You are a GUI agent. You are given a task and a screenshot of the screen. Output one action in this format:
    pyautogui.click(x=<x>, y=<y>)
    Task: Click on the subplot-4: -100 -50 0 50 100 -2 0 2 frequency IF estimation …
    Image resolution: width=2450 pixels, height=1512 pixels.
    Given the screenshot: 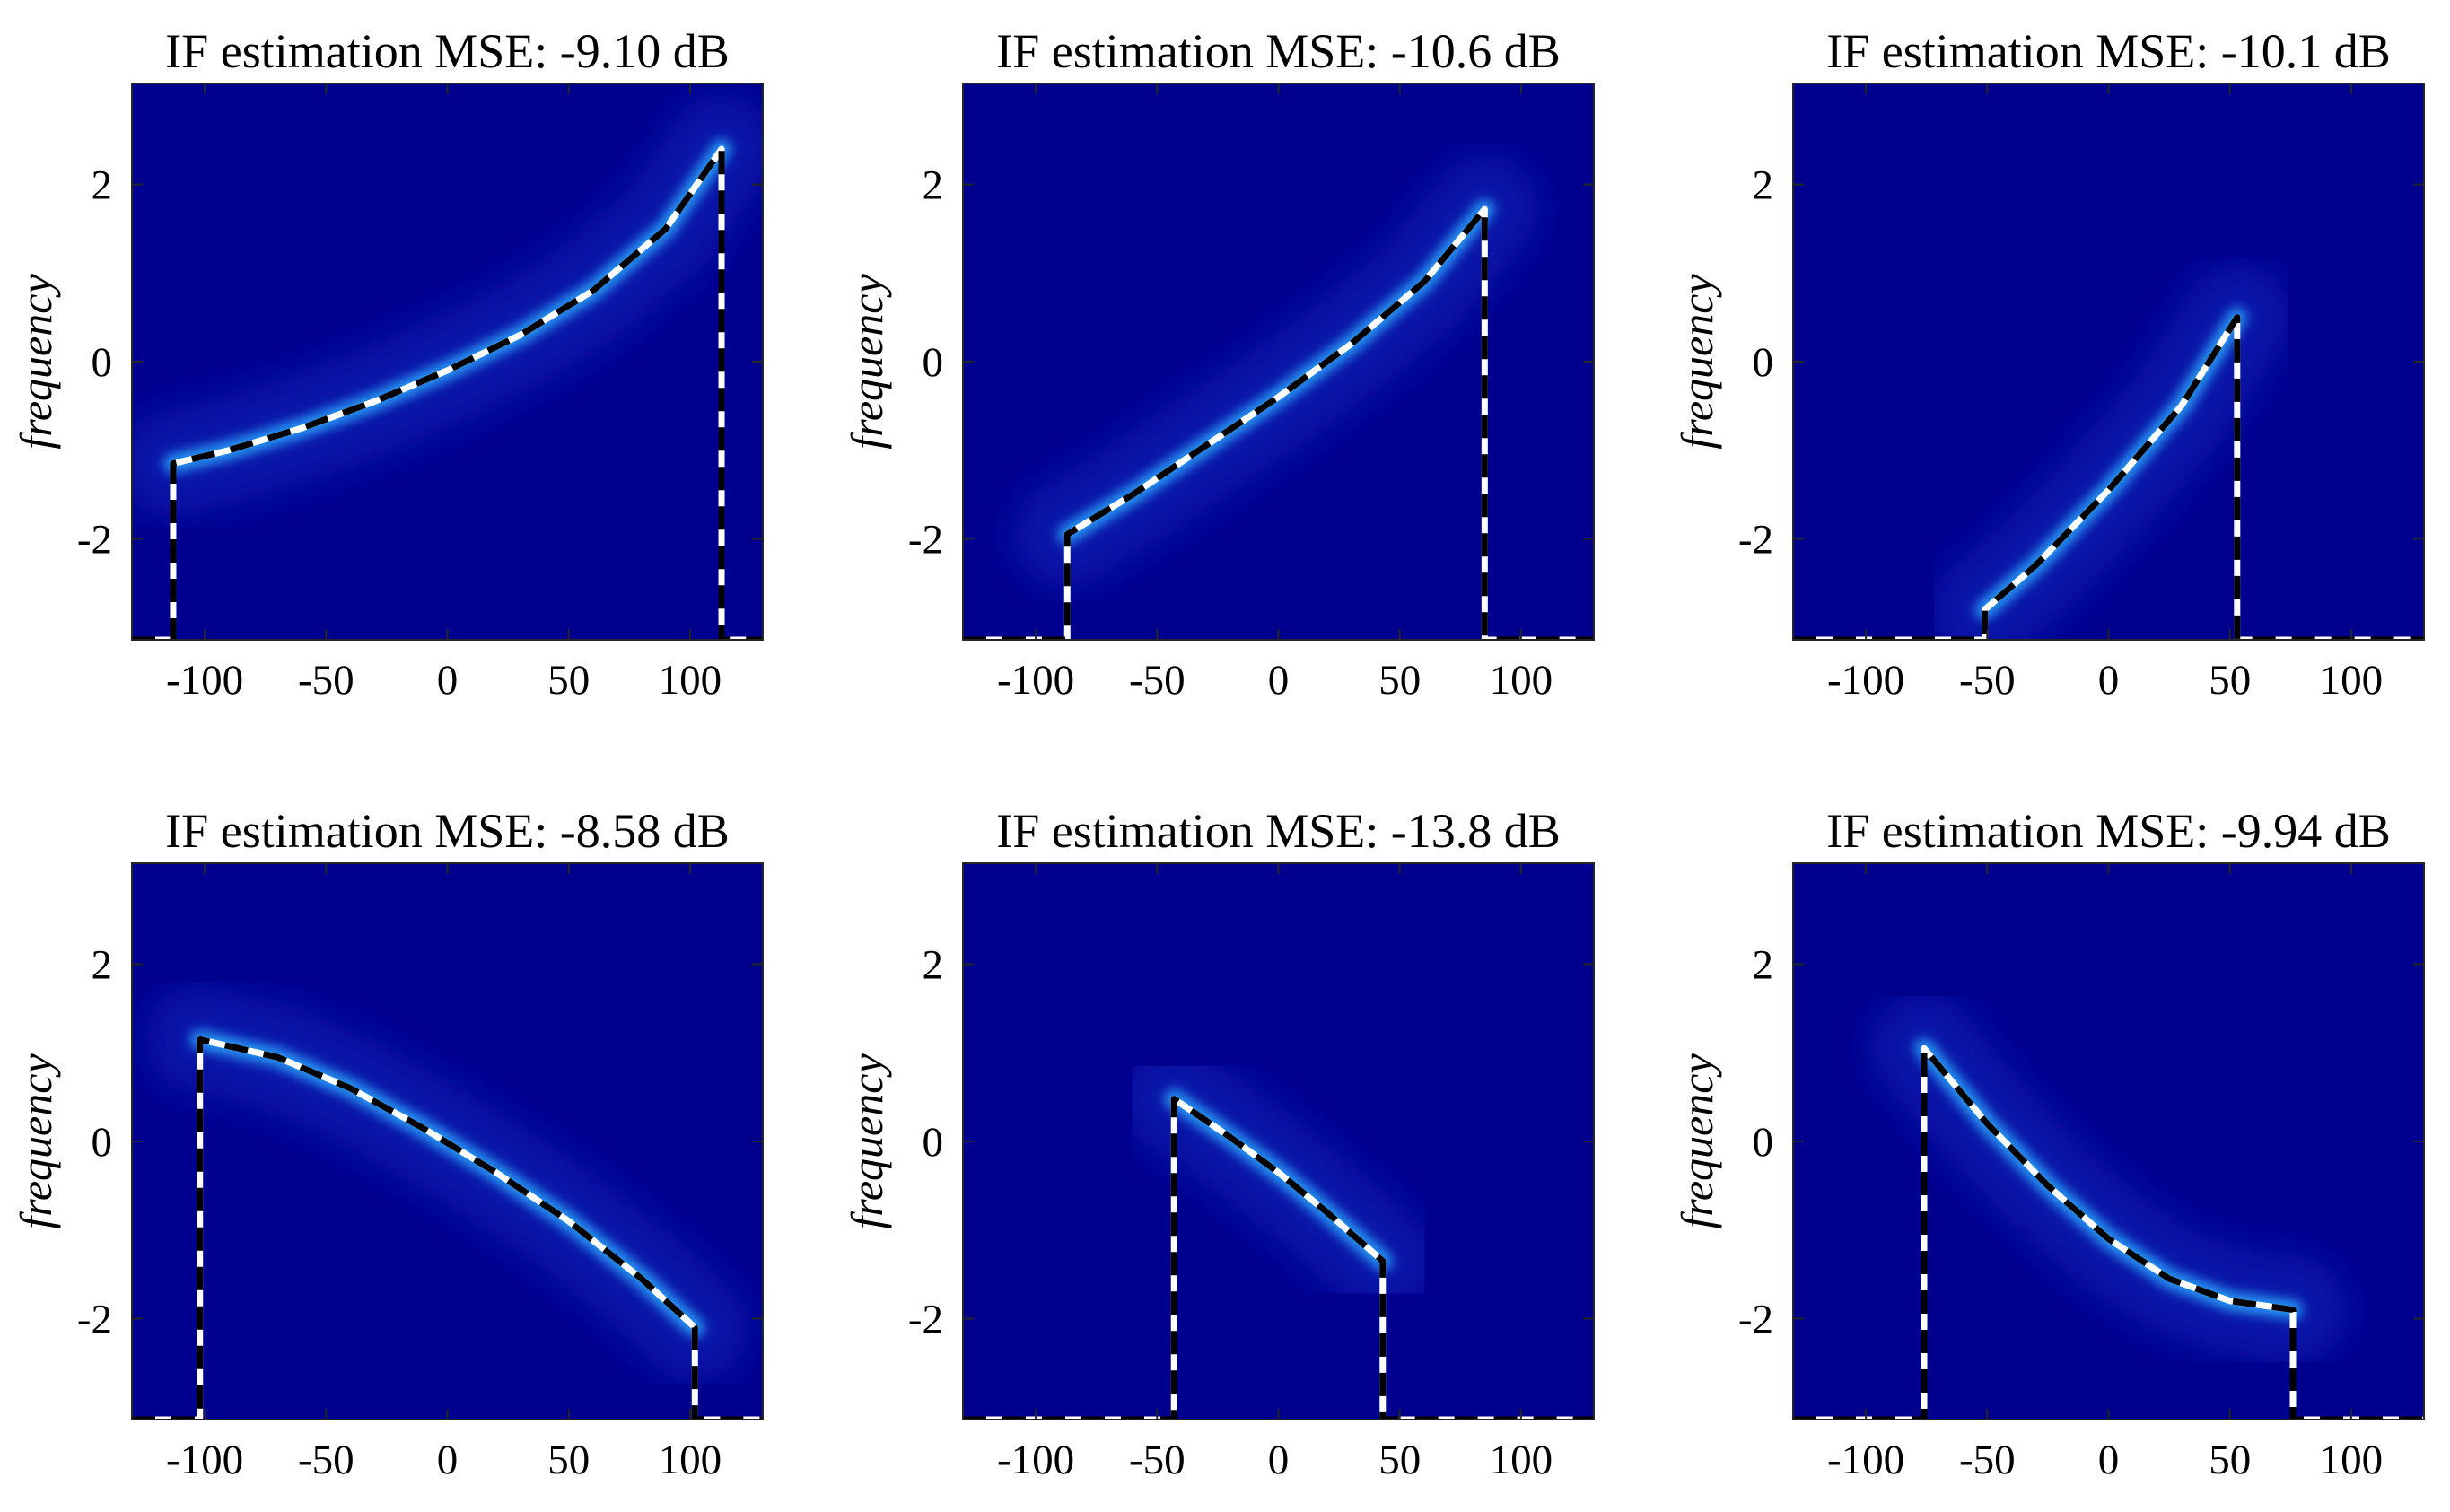 What is the action you would take?
    pyautogui.click(x=387, y=1143)
    